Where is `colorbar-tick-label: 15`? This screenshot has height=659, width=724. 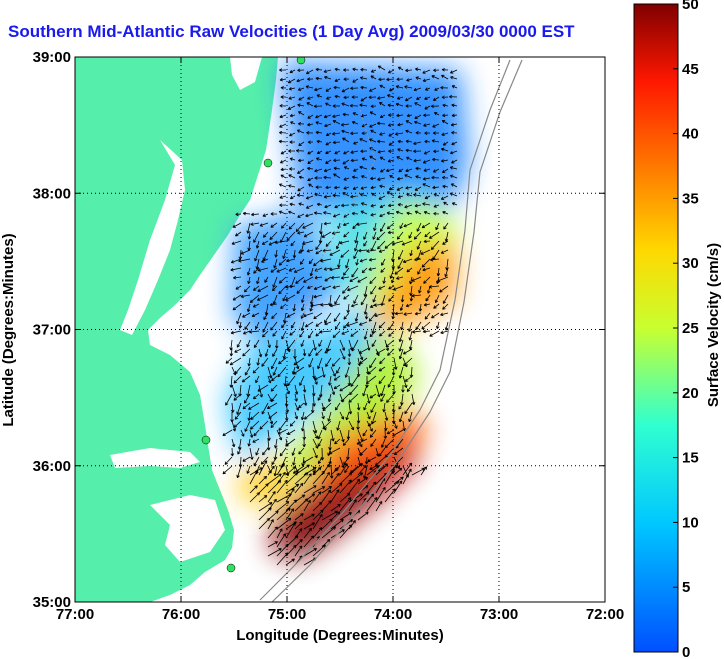
colorbar-tick-label: 15 is located at coordinates (690, 458).